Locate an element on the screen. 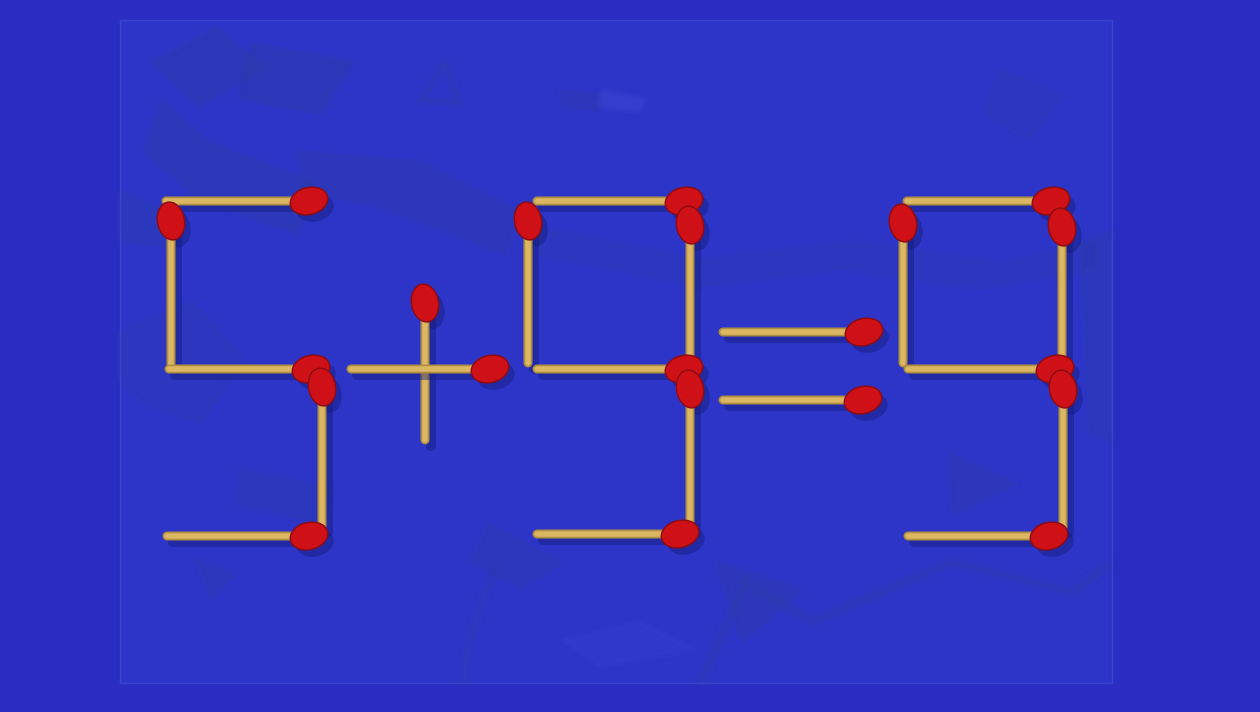  matchstick-digit3-bottom is located at coordinates (988, 539).